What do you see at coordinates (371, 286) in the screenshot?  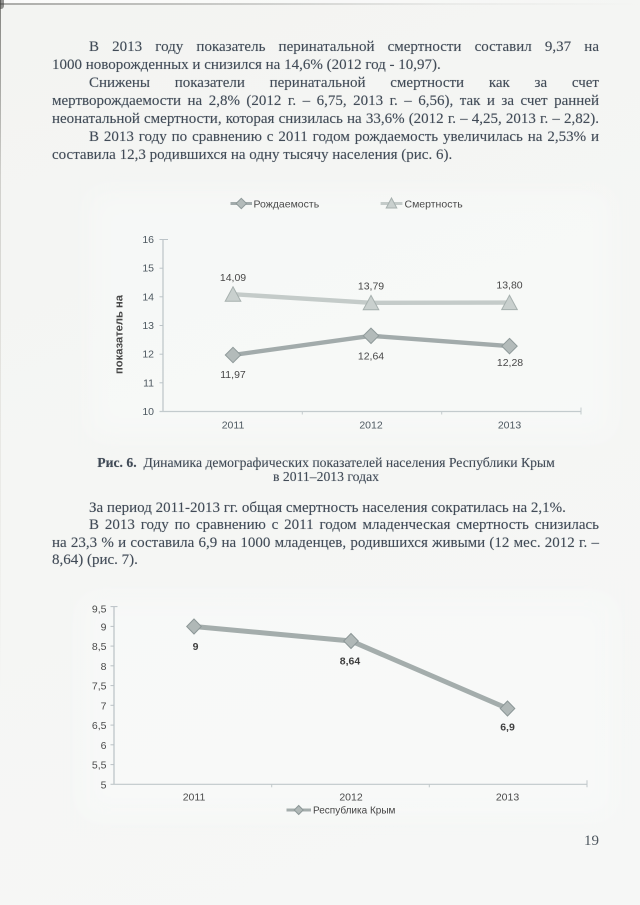 I see `svg-text: 13,79` at bounding box center [371, 286].